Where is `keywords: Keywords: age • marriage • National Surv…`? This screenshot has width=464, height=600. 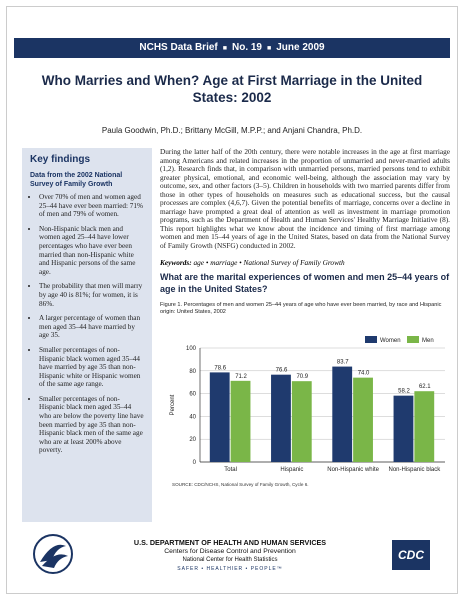 keywords: Keywords: age • marriage • National Surv… is located at coordinates (305, 262).